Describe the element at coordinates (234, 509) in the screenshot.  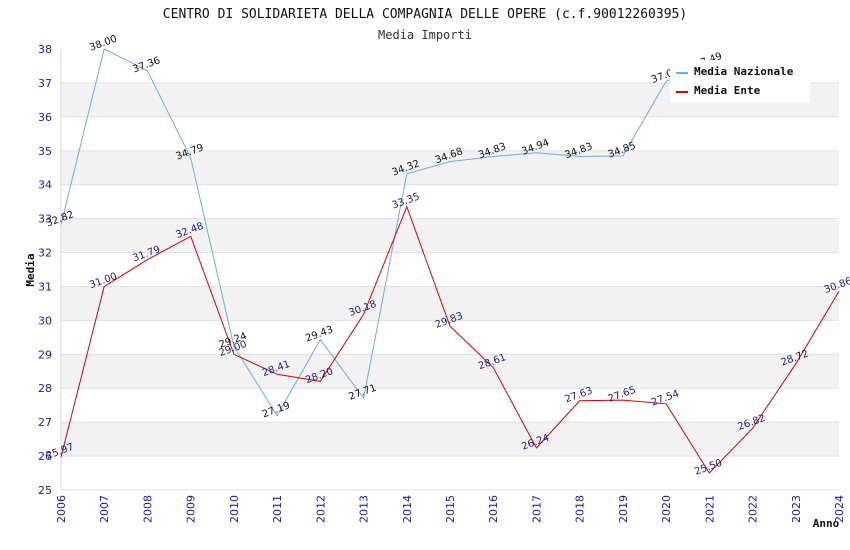
I see `x-tick-label: 2010` at that location.